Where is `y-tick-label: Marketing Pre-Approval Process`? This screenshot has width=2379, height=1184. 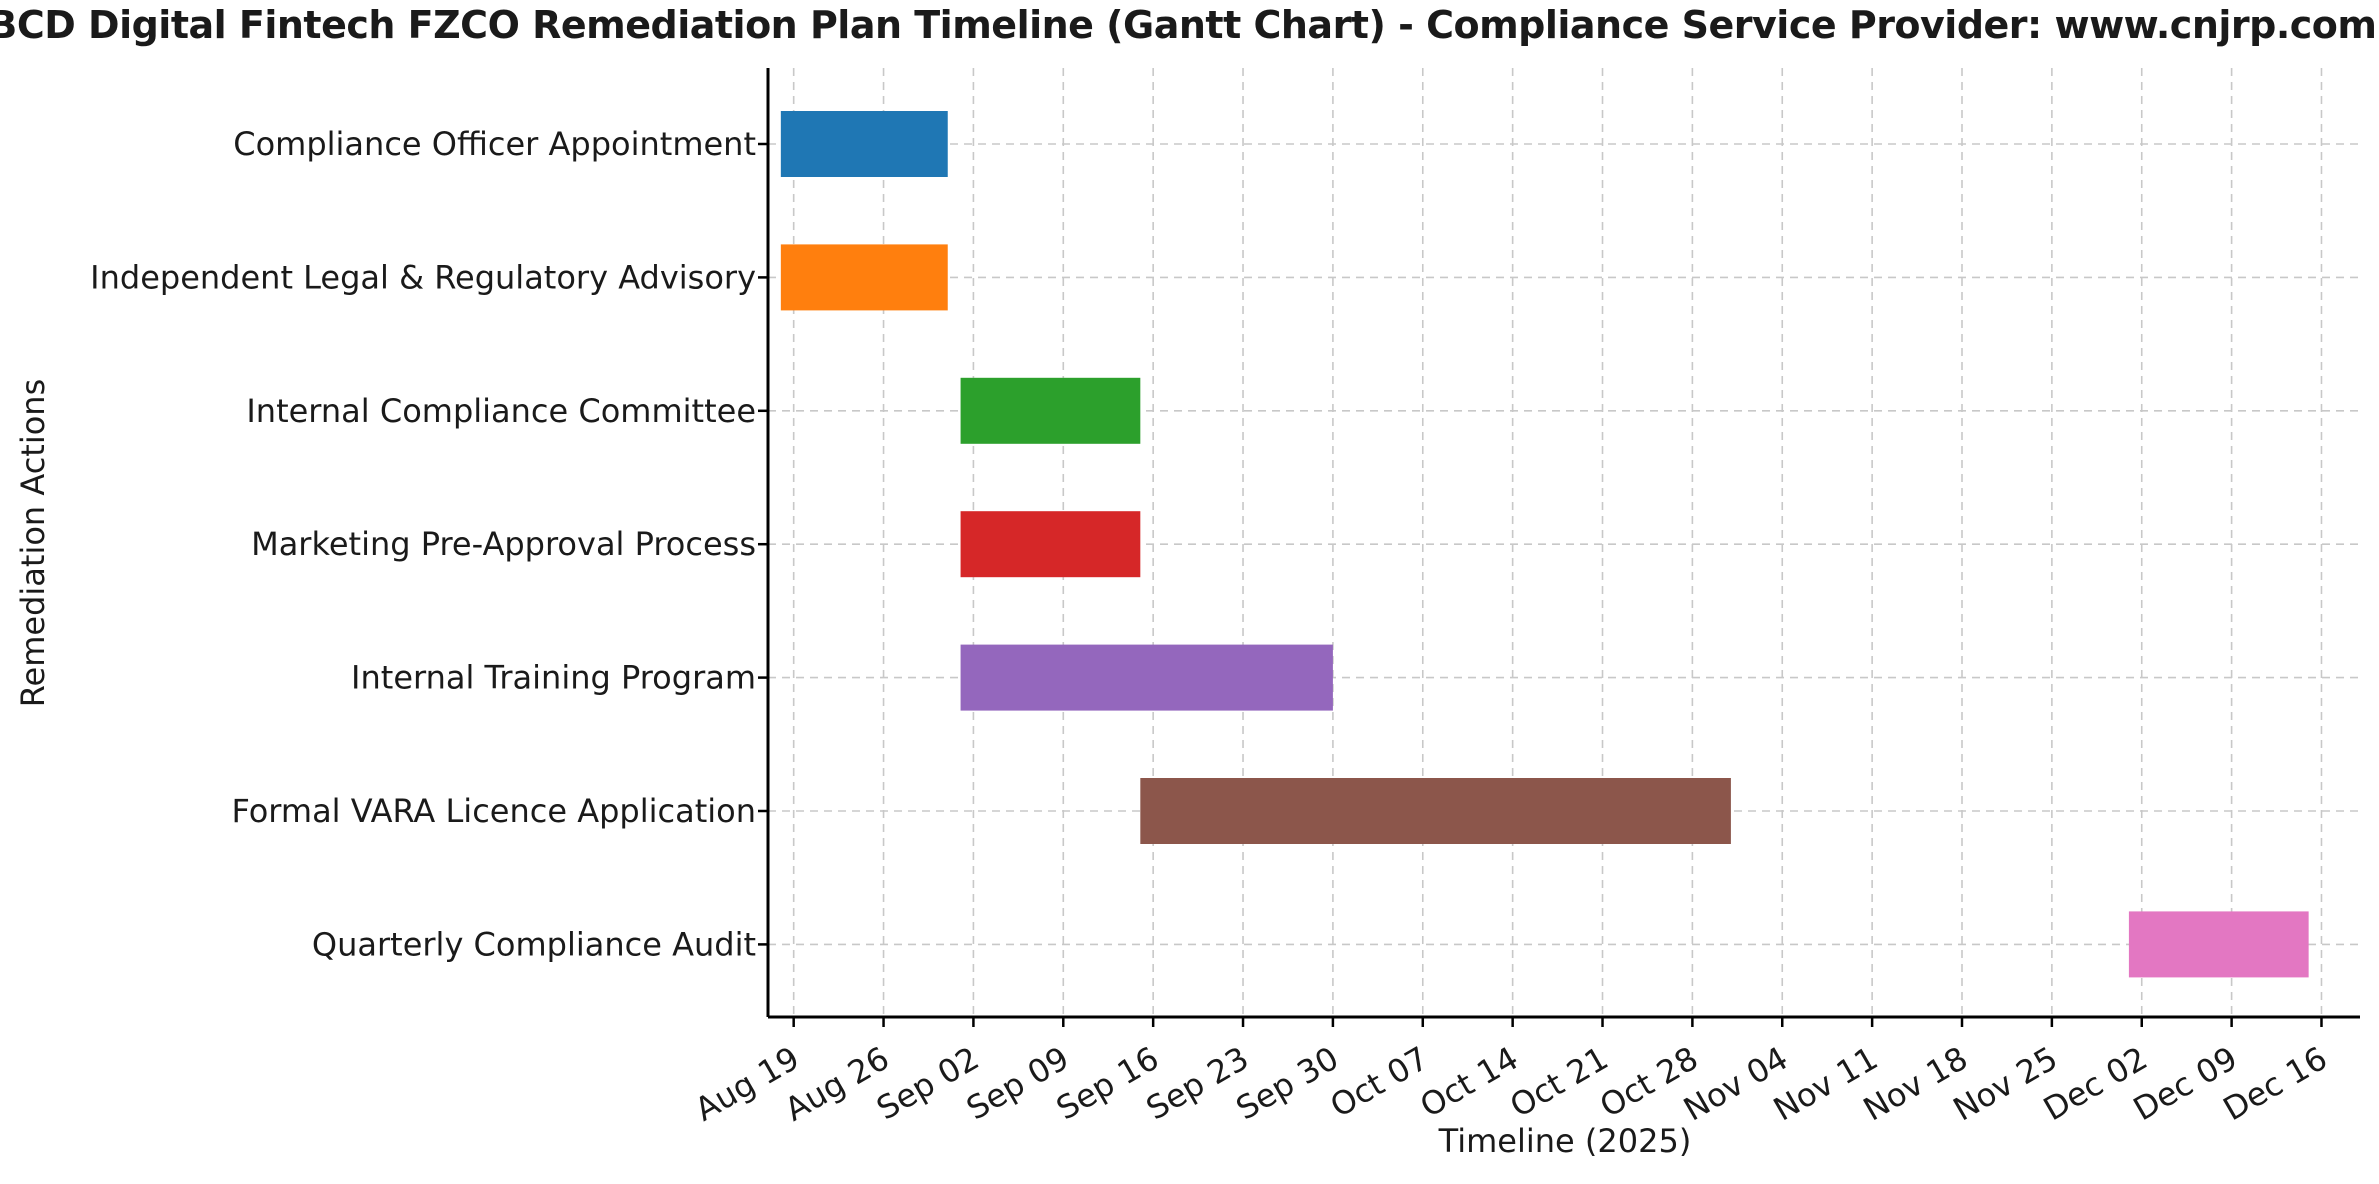
y-tick-label: Marketing Pre-Approval Process is located at coordinates (503, 544).